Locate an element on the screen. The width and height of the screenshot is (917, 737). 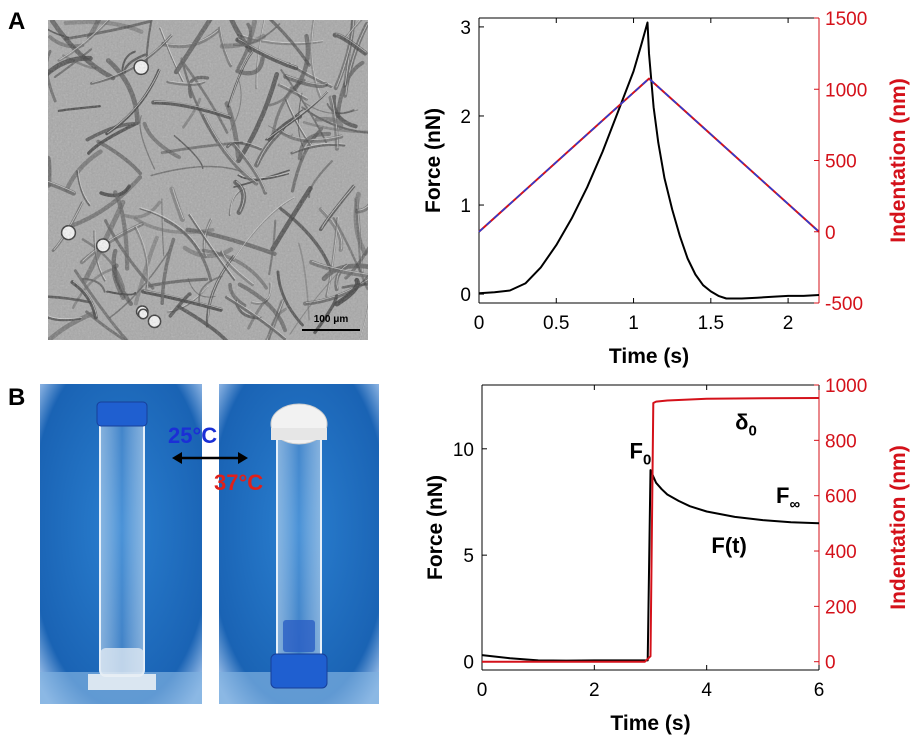
annotation-label: F(t) is located at coordinates (728, 545).